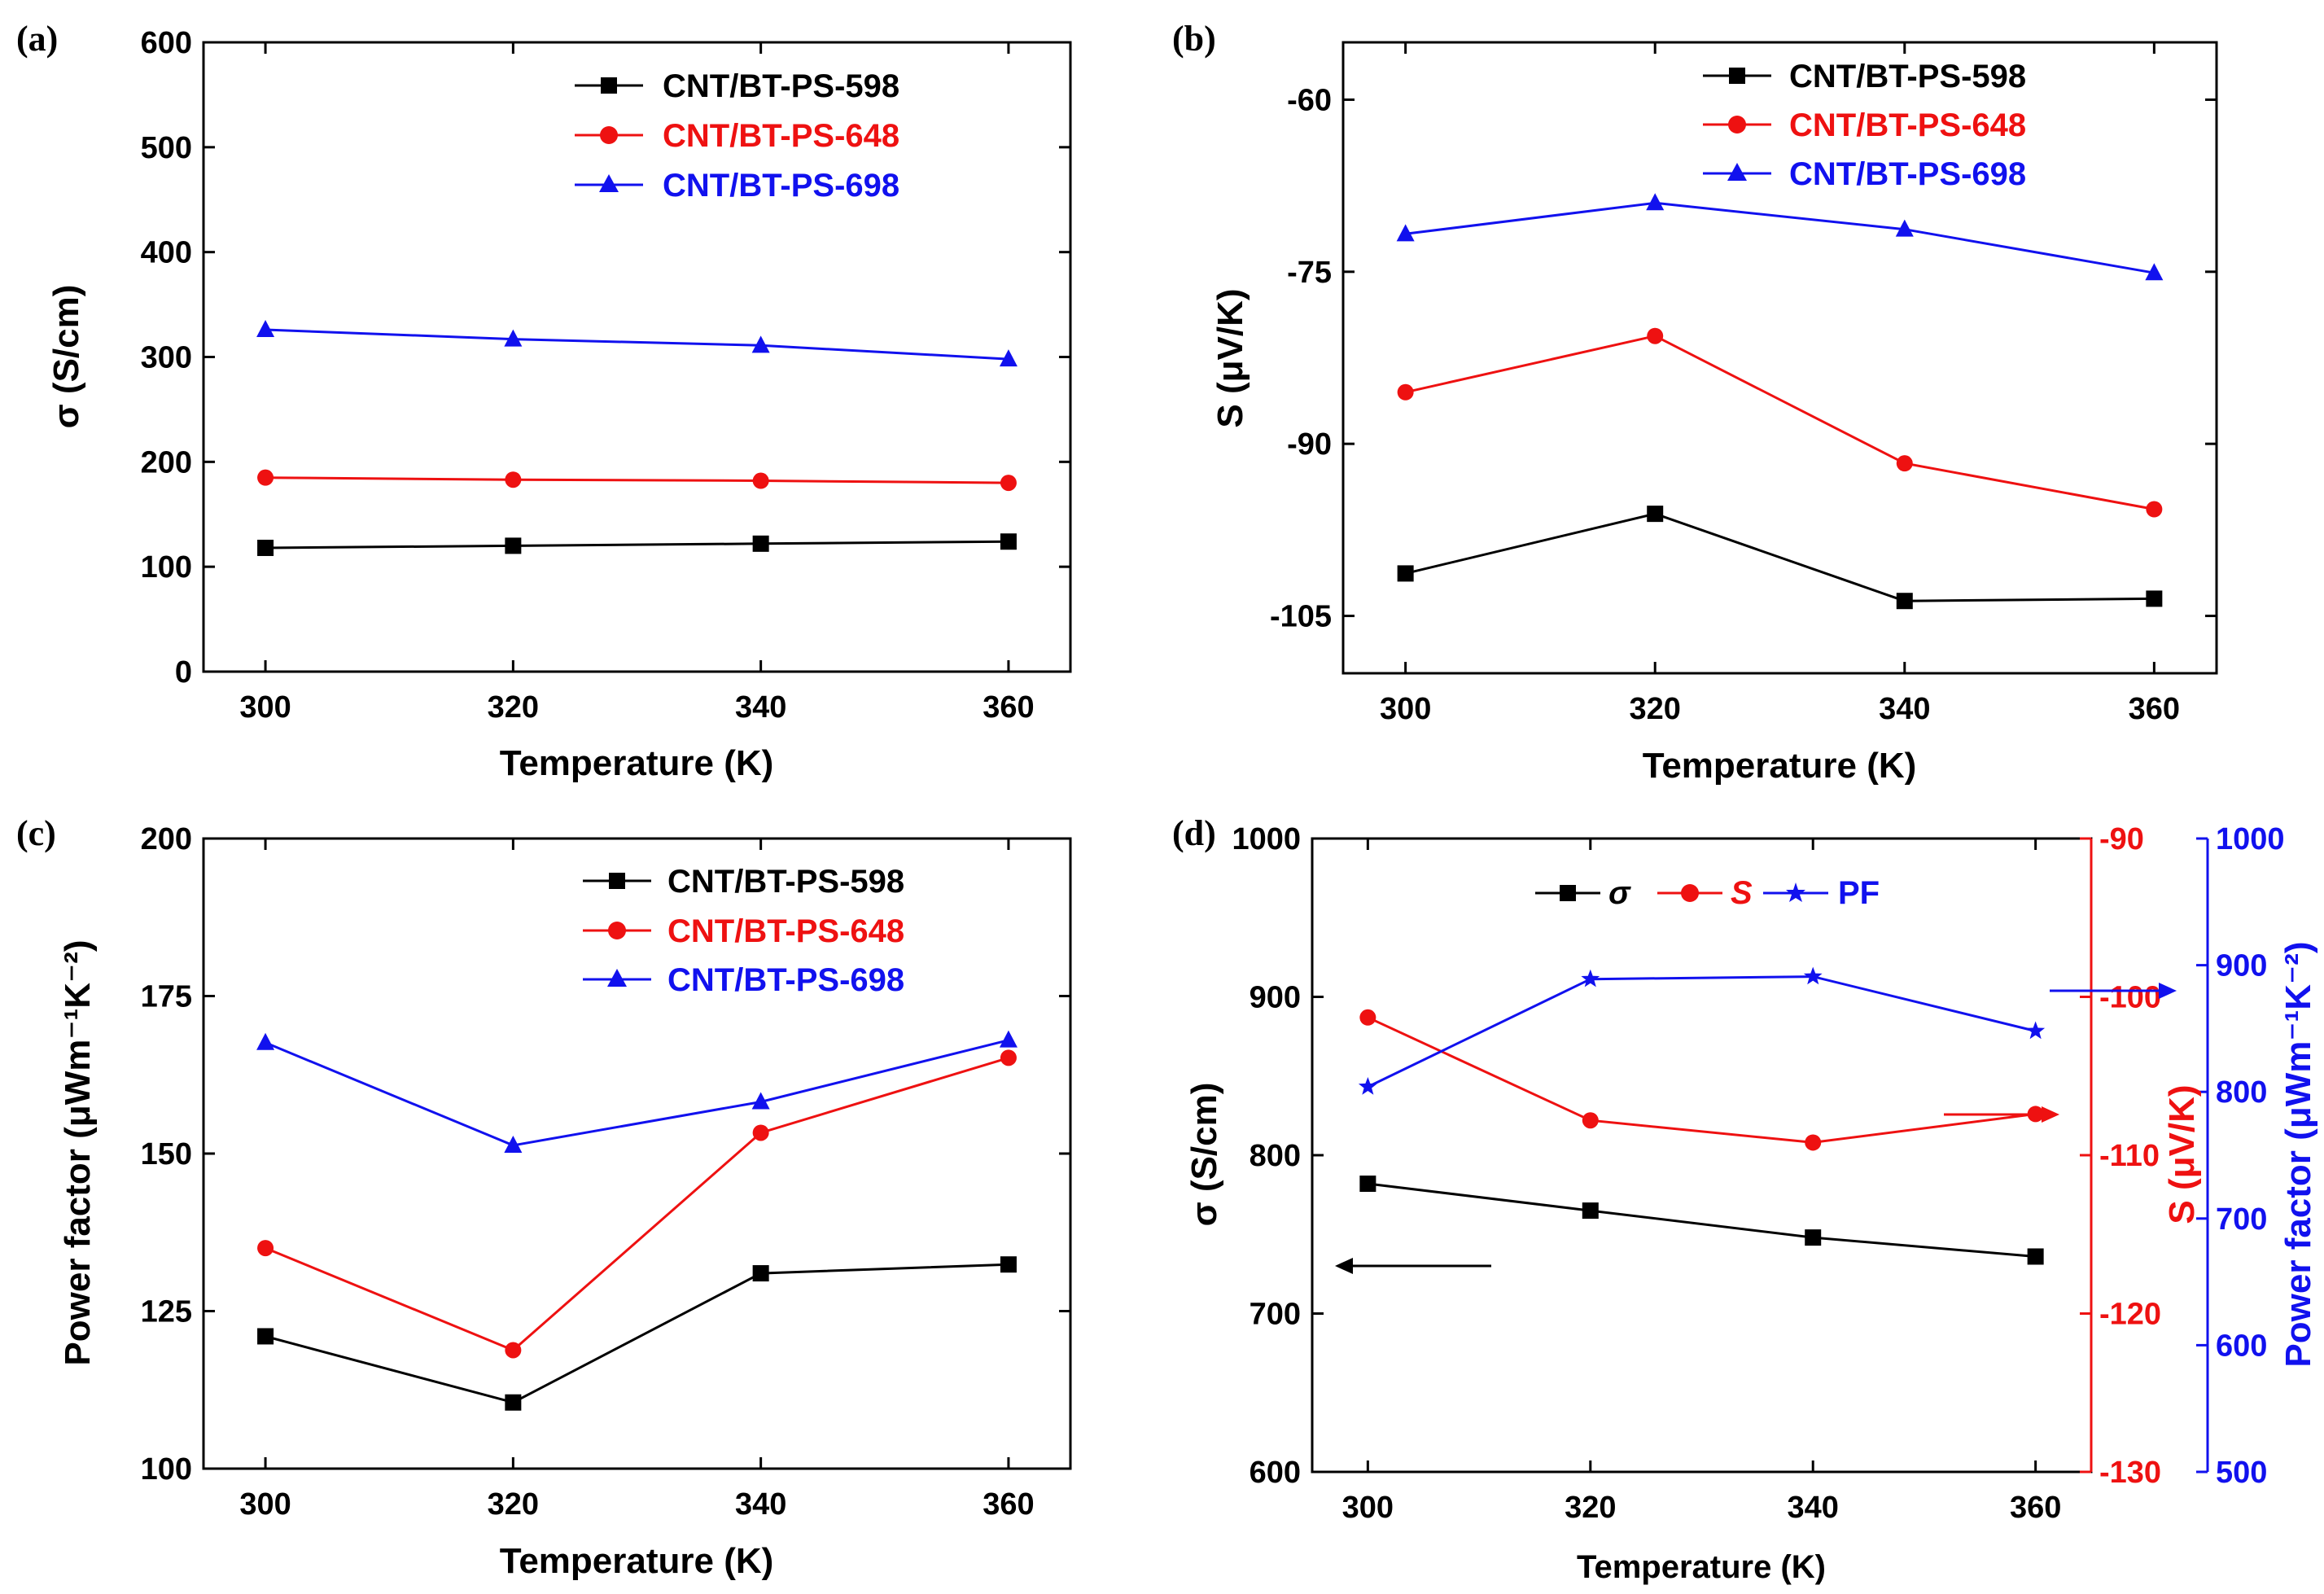 The height and width of the screenshot is (1594, 2324). What do you see at coordinates (166, 148) in the screenshot?
I see `y-tick-label-a-left: 500` at bounding box center [166, 148].